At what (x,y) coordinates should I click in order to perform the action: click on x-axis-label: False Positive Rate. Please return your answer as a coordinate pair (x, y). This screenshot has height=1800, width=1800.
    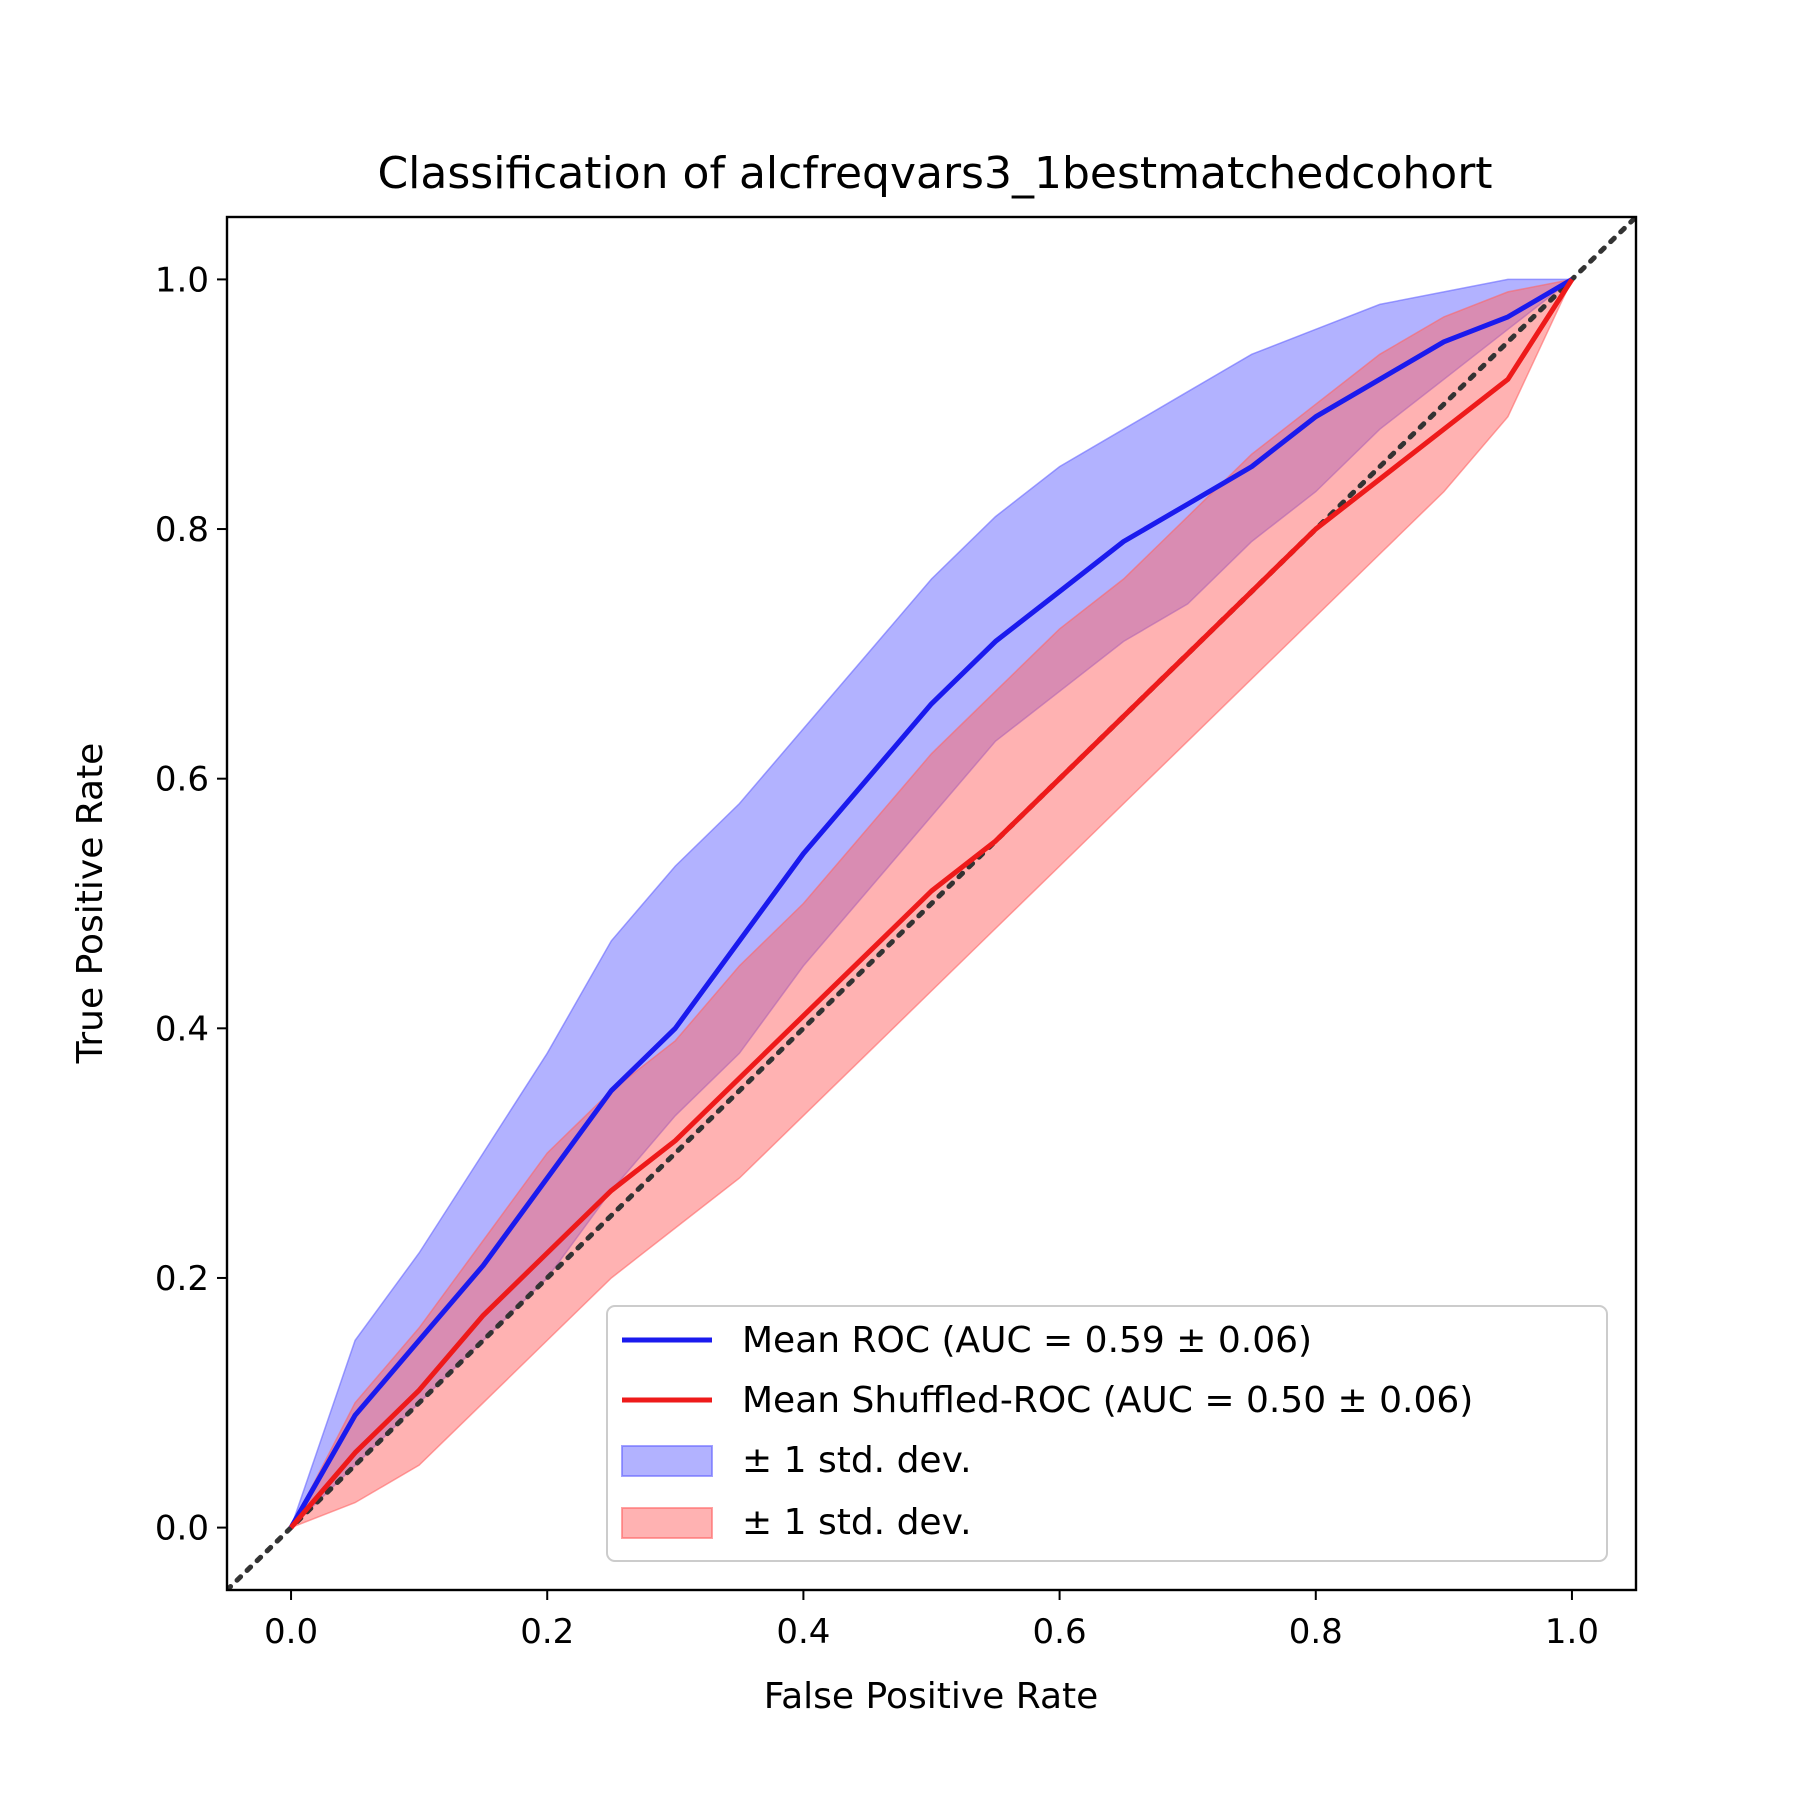
    Looking at the image, I should click on (931, 1696).